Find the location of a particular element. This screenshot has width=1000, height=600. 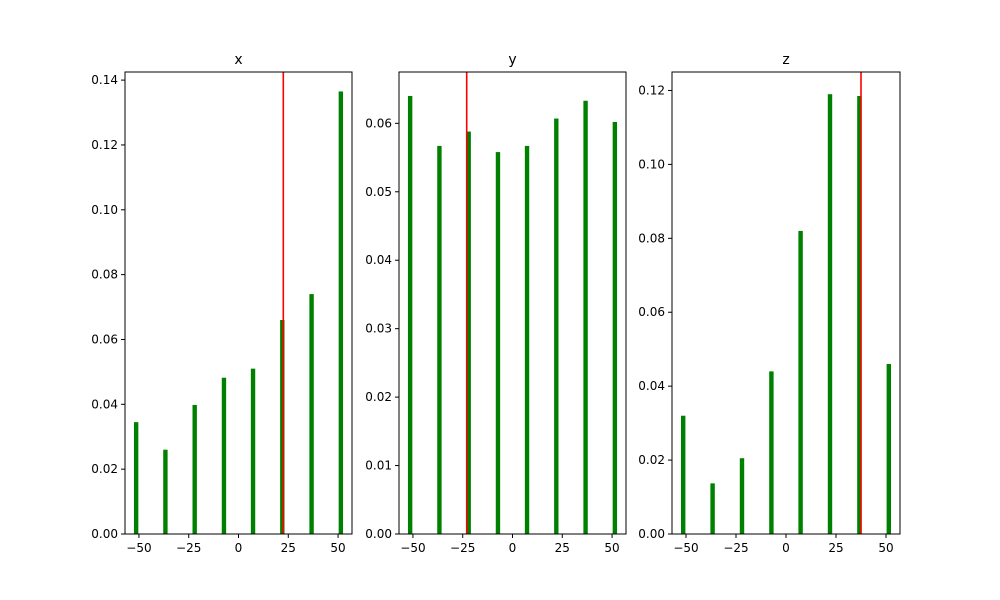

y-tick-label: 0.05 is located at coordinates (378, 192).